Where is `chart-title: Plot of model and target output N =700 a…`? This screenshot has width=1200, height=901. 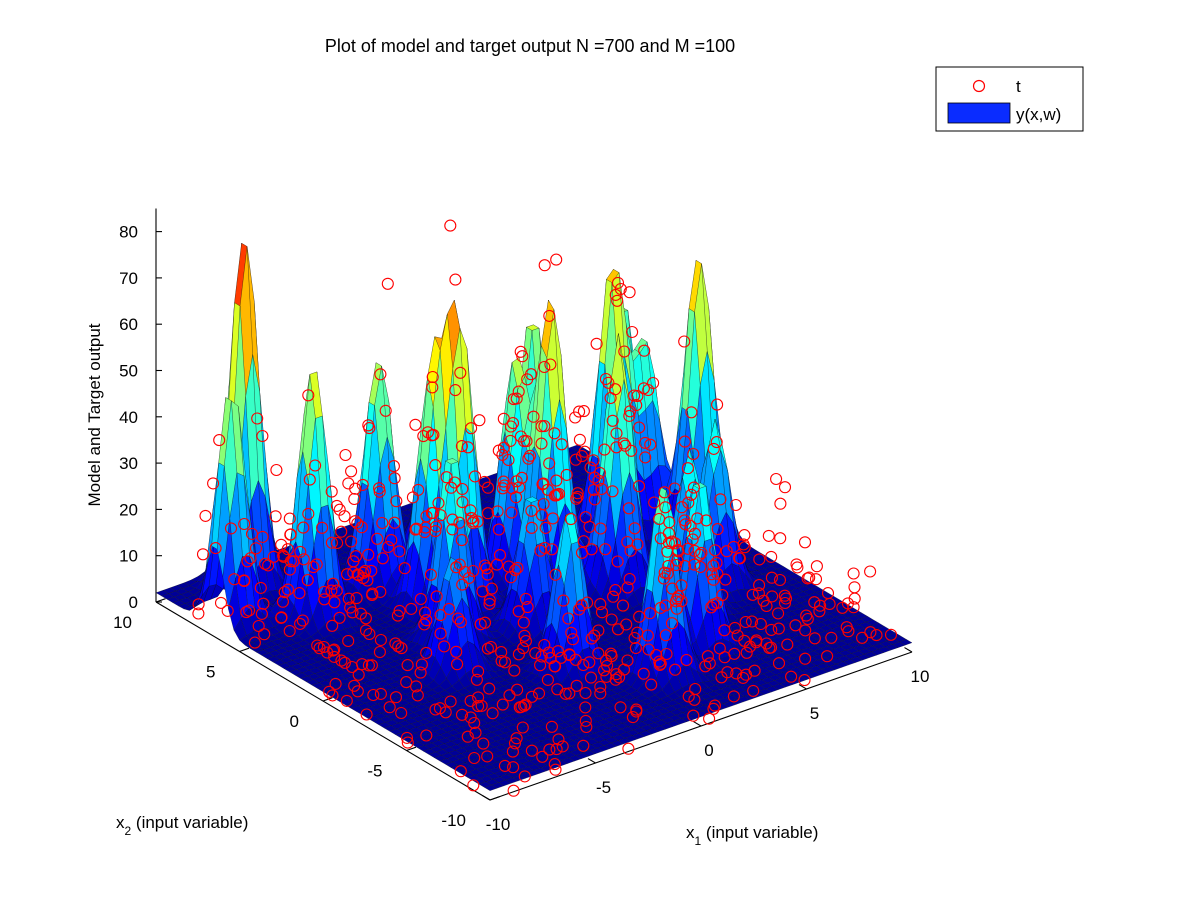 chart-title: Plot of model and target output N =700 a… is located at coordinates (530, 46).